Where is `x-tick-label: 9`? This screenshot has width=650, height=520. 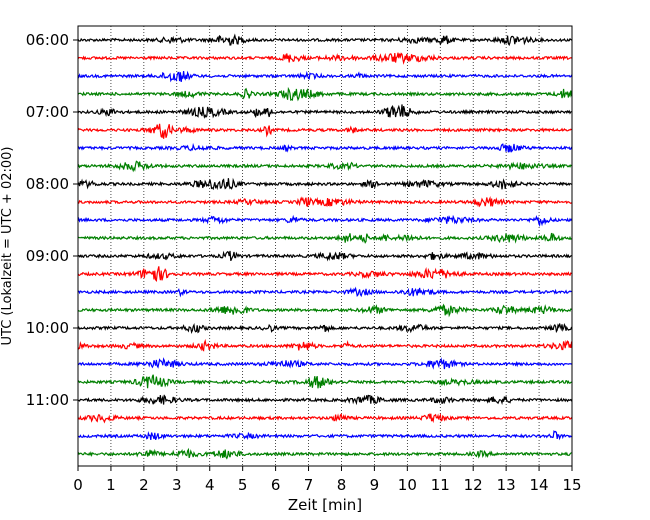 x-tick-label: 9 is located at coordinates (375, 485).